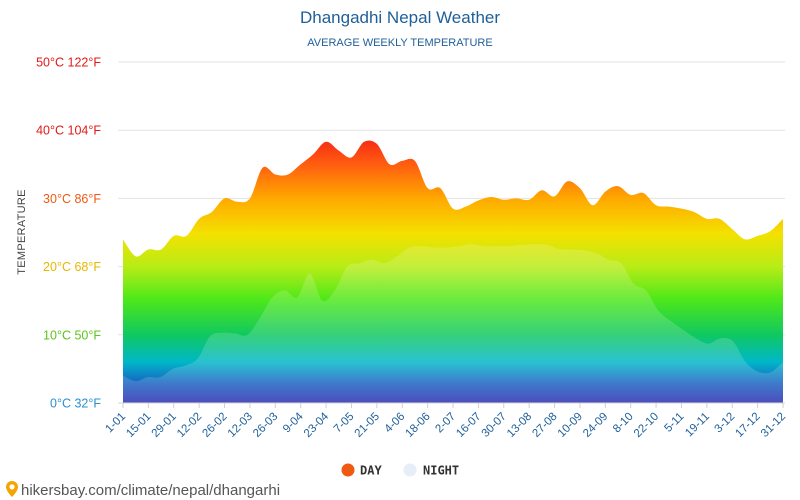 This screenshot has width=800, height=500. What do you see at coordinates (595, 425) in the screenshot?
I see `x-tick-label: 24-09` at bounding box center [595, 425].